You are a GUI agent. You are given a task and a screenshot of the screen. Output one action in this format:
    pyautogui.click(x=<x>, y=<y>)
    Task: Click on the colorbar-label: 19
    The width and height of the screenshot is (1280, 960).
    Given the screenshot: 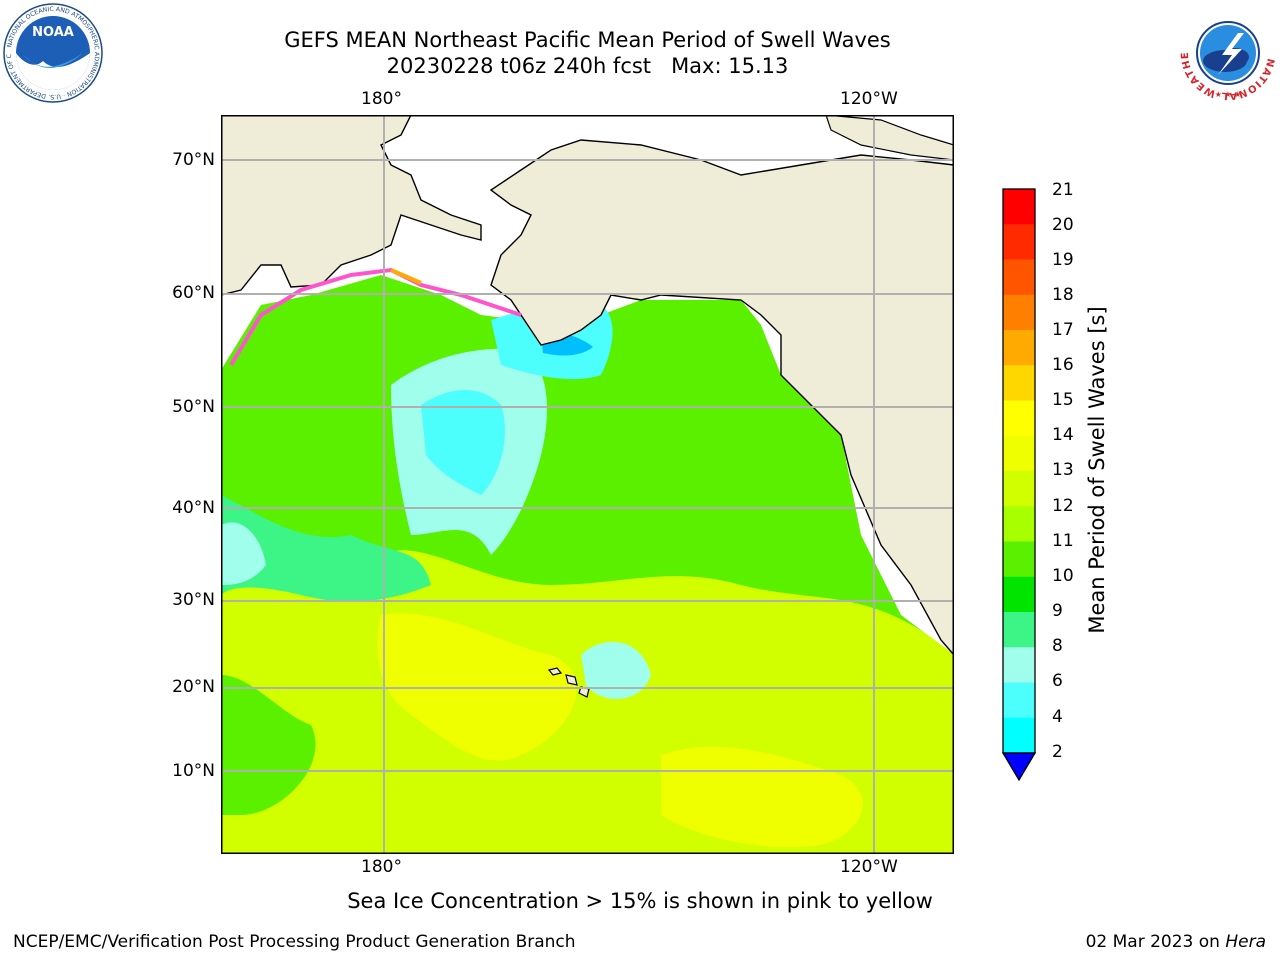 What is the action you would take?
    pyautogui.click(x=1063, y=260)
    